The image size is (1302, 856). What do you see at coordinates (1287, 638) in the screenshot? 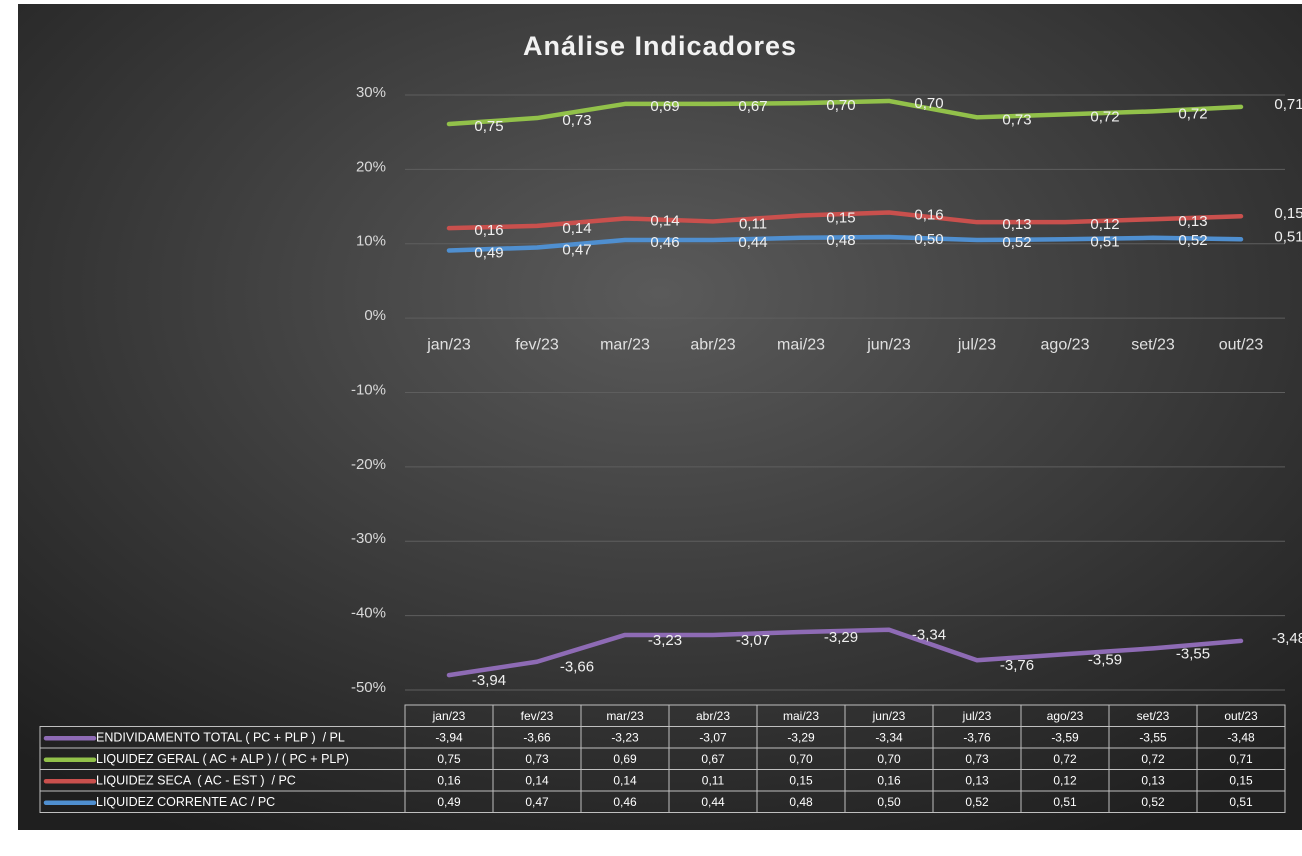
I see `data-label: -3,48` at bounding box center [1287, 638].